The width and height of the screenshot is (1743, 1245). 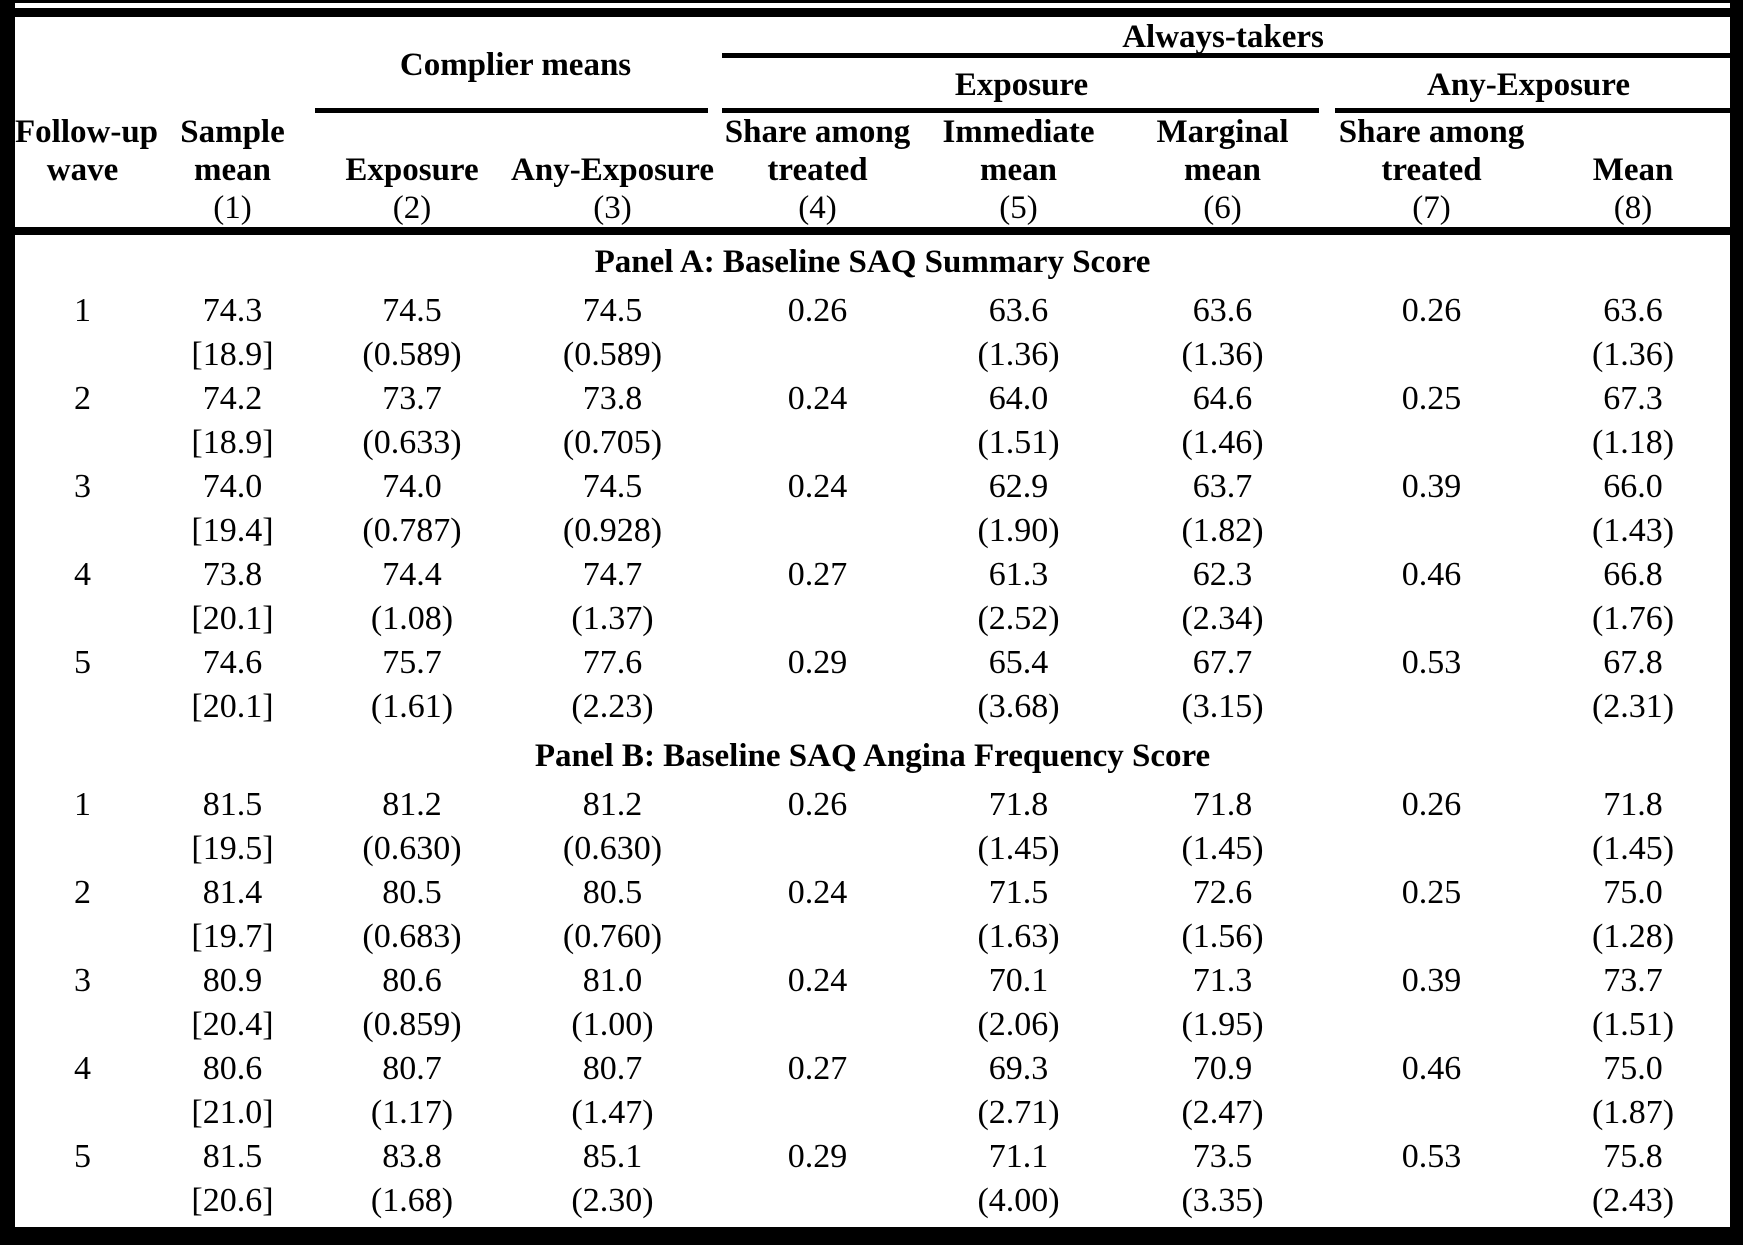 I want to click on value-cell: 73.8 [20.1], so click(x=232, y=597).